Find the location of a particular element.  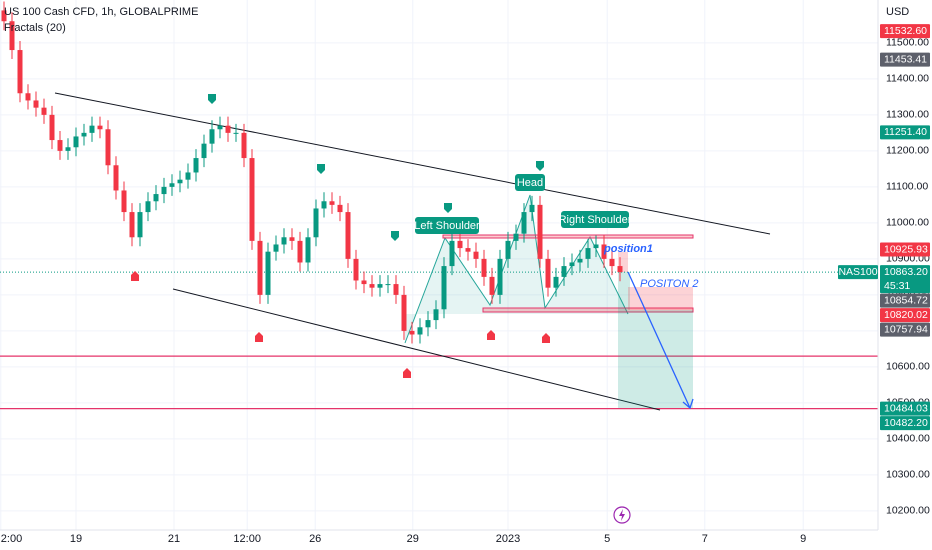

fractals is located at coordinates (340, 324).